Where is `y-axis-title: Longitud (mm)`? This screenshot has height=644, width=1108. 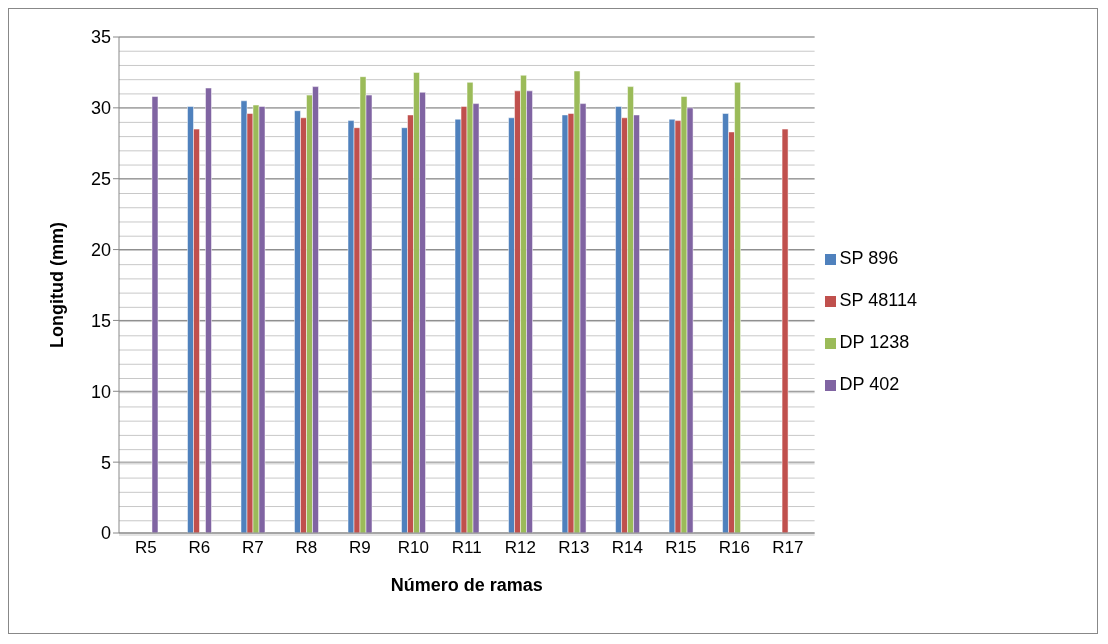 y-axis-title: Longitud (mm) is located at coordinates (57, 285).